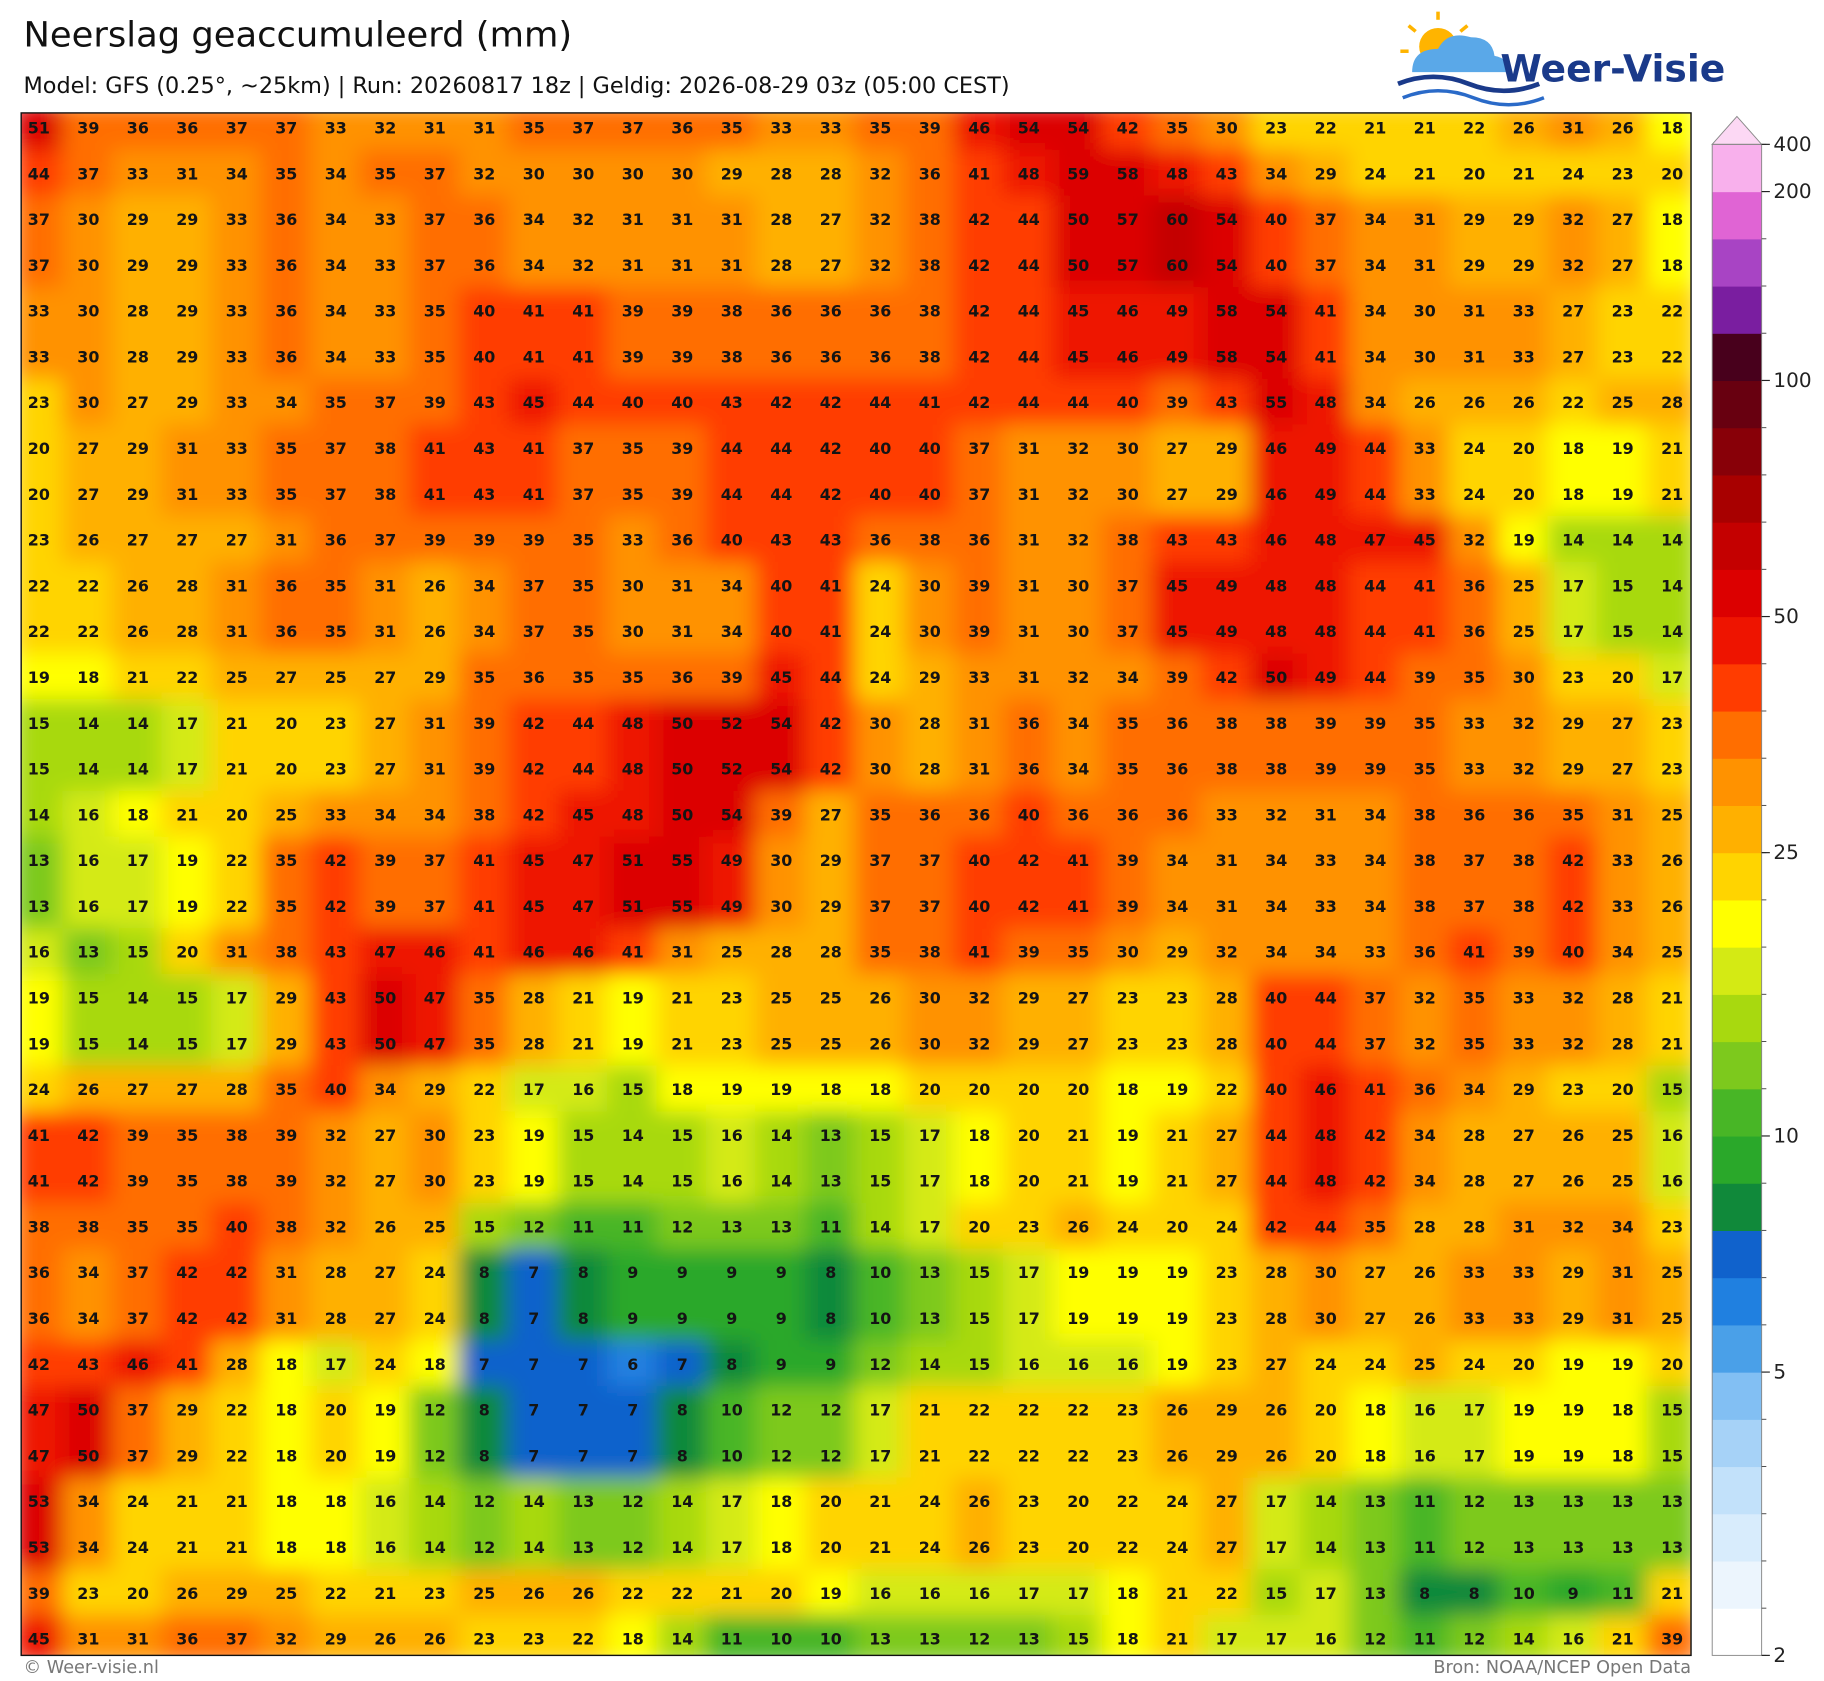 This screenshot has width=1824, height=1681. I want to click on value-label: 23, so click(1227, 1272).